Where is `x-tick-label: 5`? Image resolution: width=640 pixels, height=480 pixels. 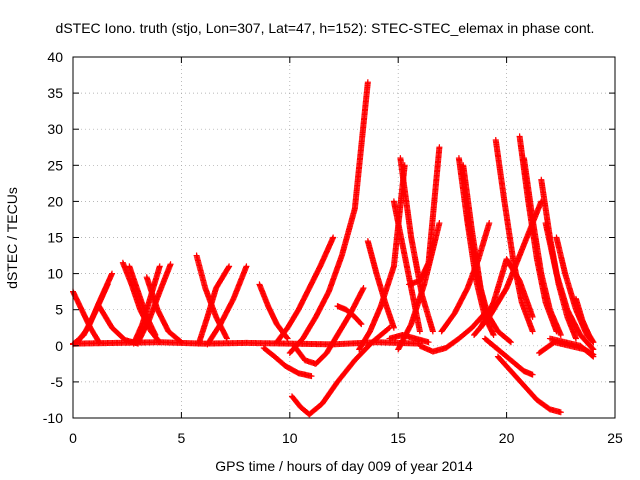 x-tick-label: 5 is located at coordinates (182, 438).